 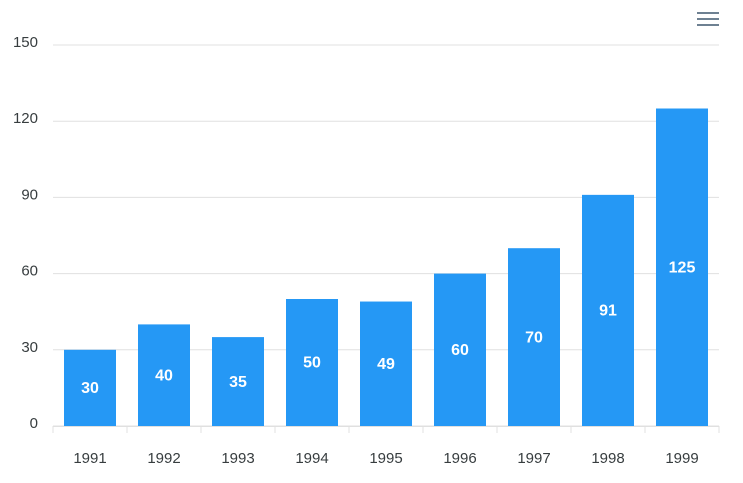 I want to click on y-tick-label: 90, so click(x=29, y=194).